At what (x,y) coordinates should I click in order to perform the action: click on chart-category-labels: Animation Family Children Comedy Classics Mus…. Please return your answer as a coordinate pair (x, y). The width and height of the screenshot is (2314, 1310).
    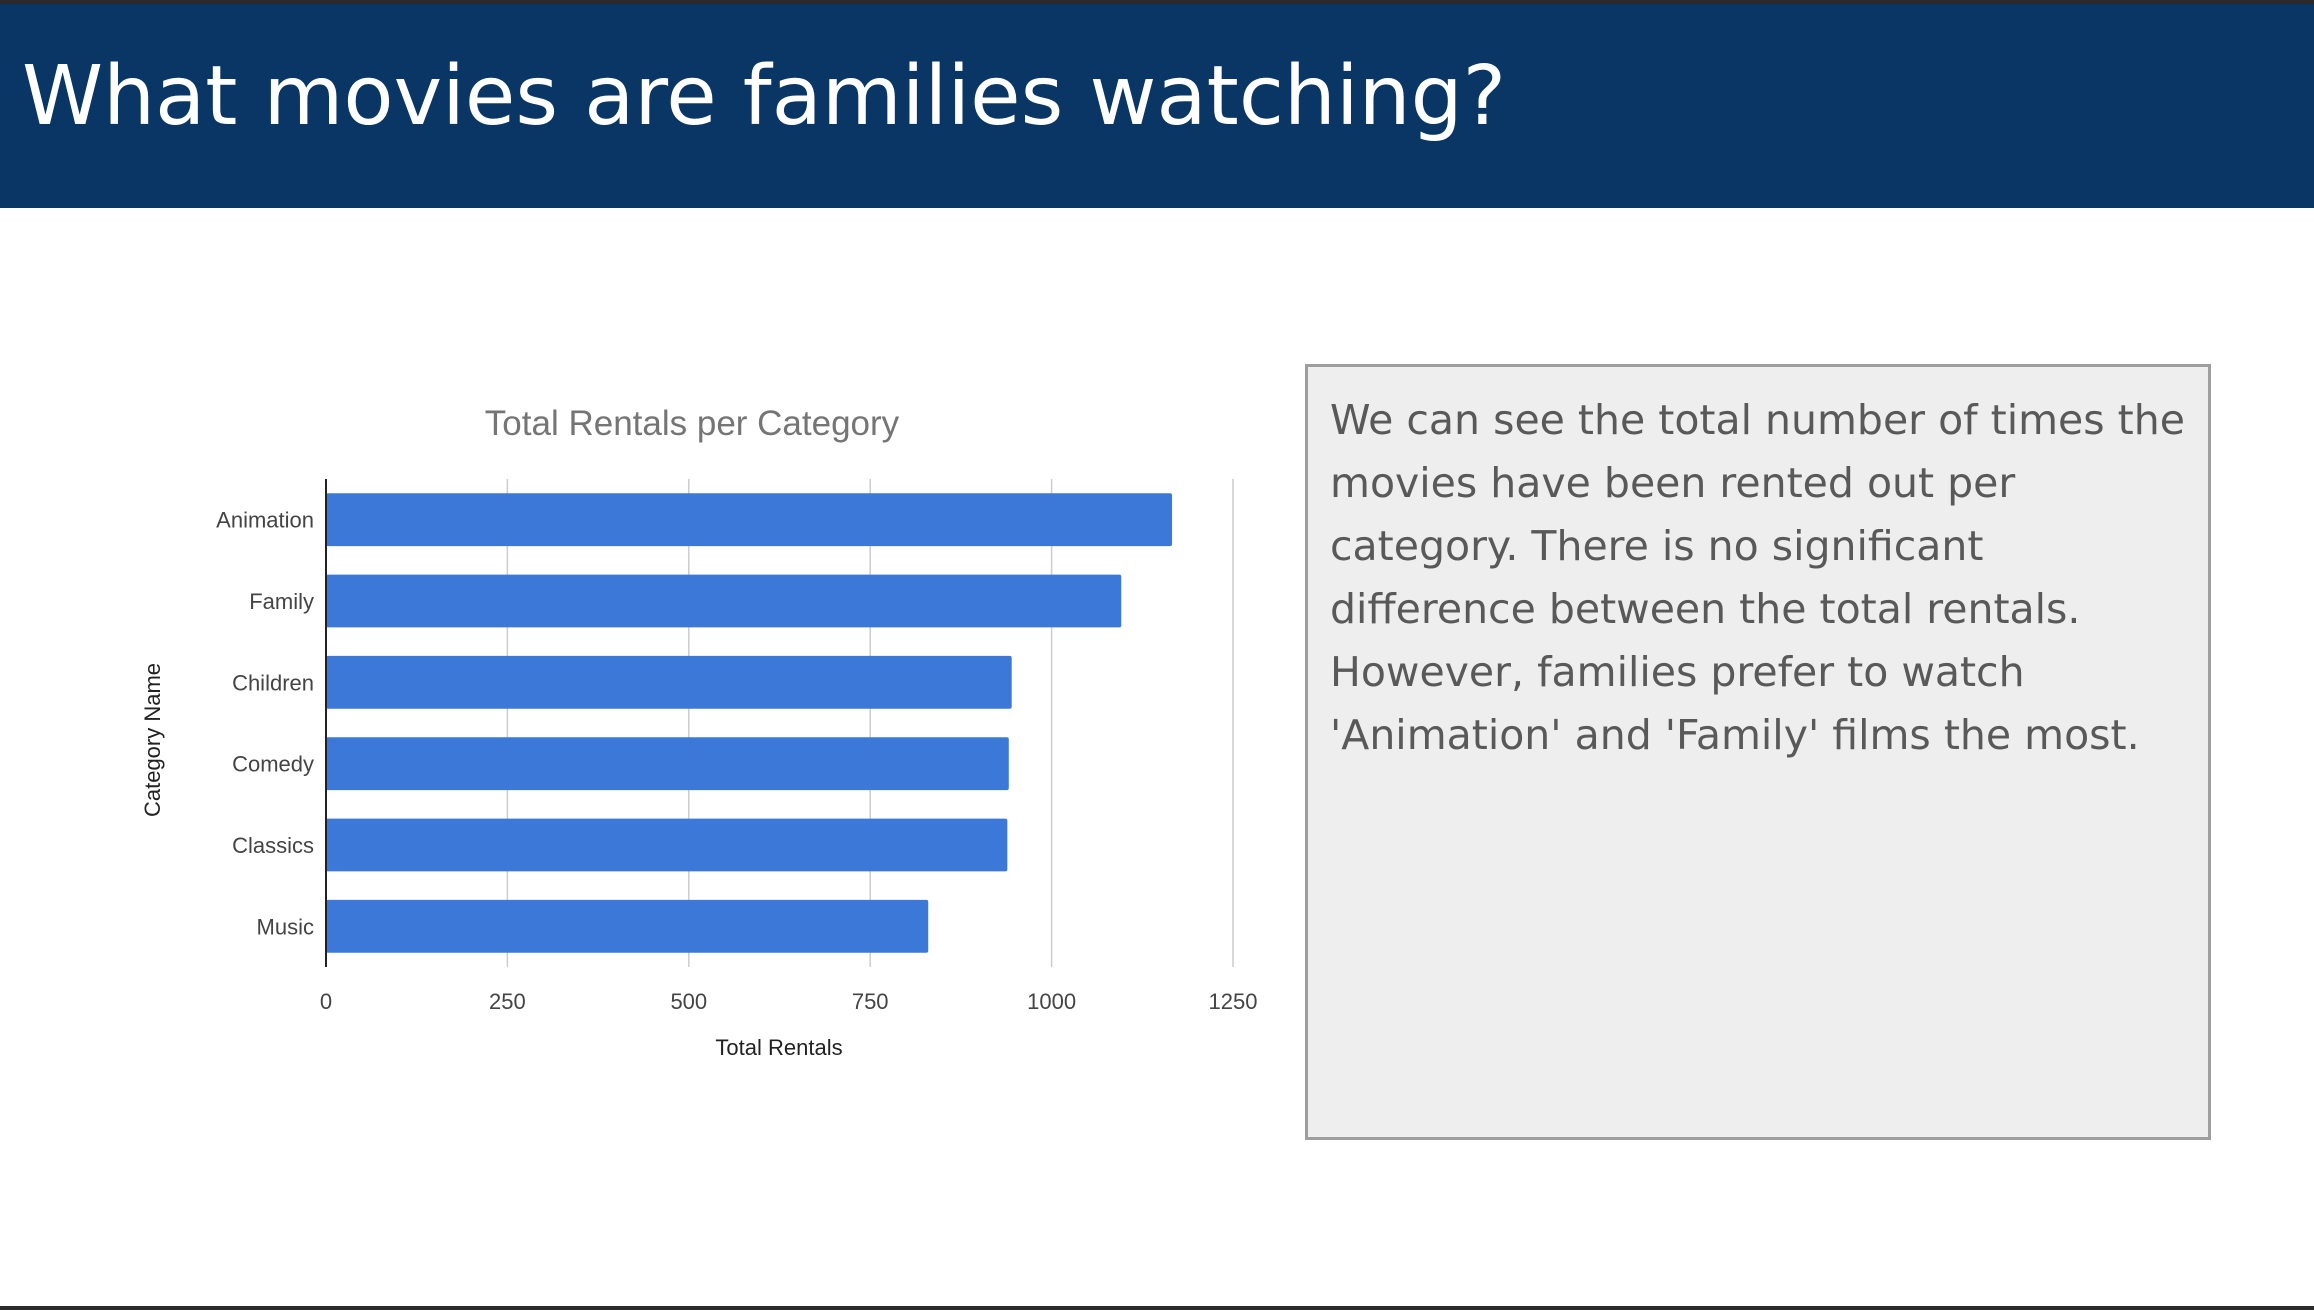
    Looking at the image, I should click on (265, 724).